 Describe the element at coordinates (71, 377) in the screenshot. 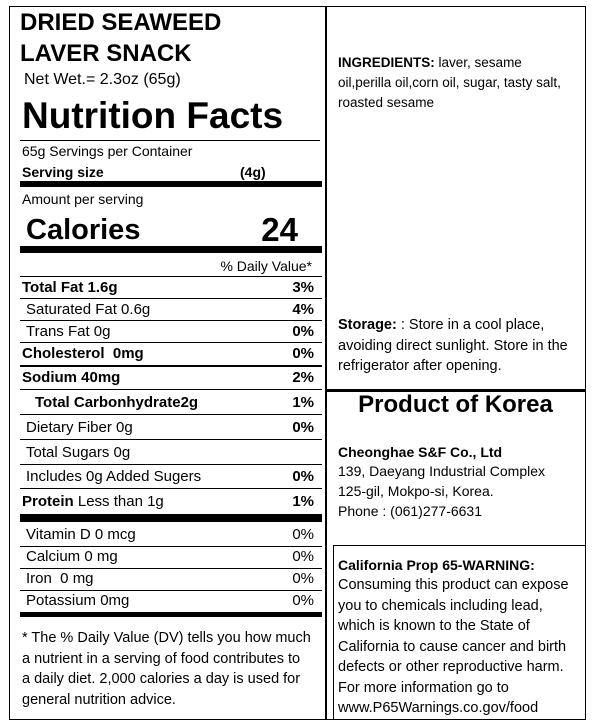

I see `nutrient-label: Sodium 40mg` at that location.